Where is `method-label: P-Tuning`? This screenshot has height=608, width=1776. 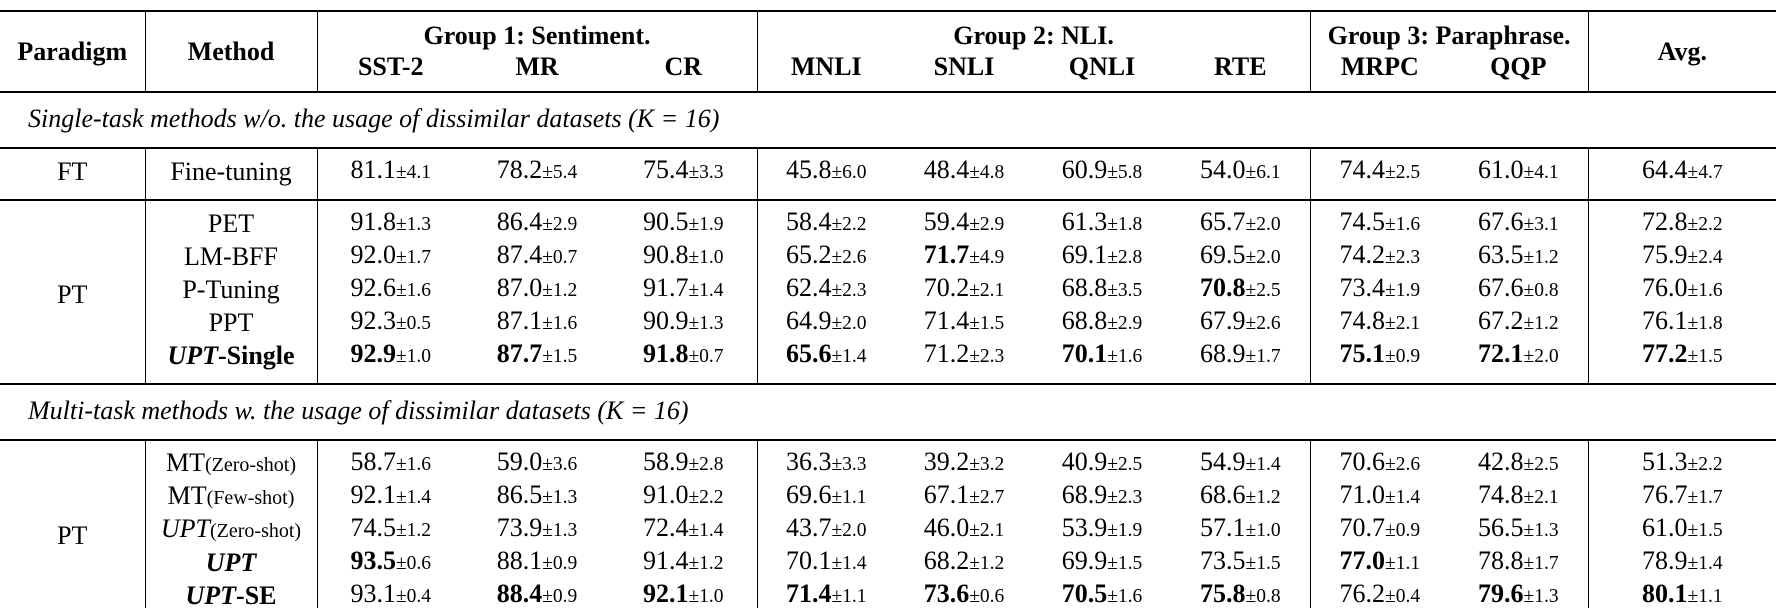 method-label: P-Tuning is located at coordinates (231, 289).